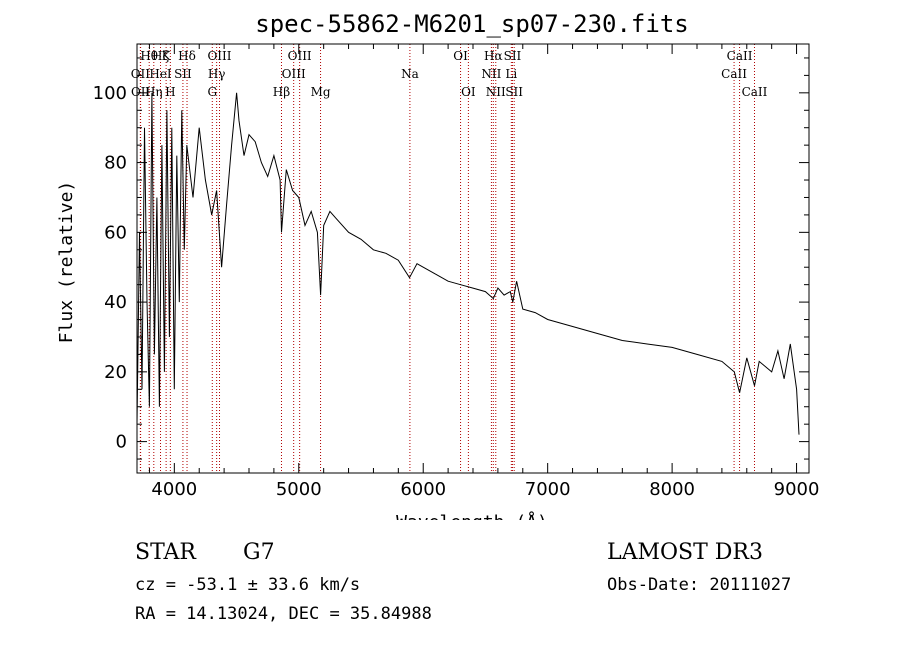 Image resolution: width=900 pixels, height=649 pixels. Describe the element at coordinates (187, 56) in the screenshot. I see `spectral-line-label: Hδ` at that location.